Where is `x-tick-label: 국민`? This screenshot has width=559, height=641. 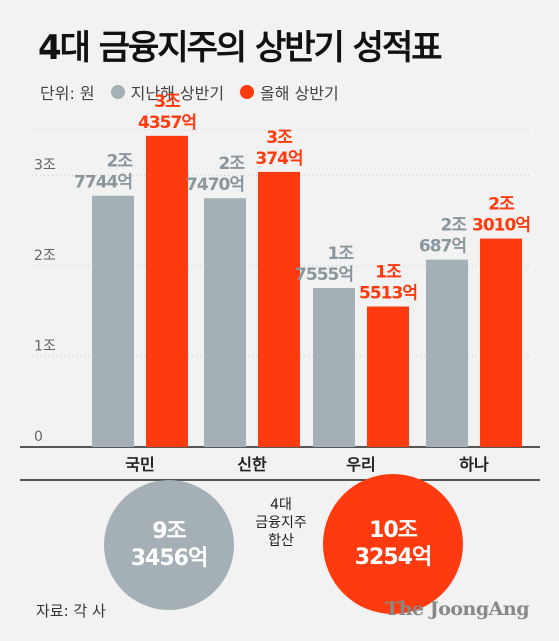 x-tick-label: 국민 is located at coordinates (139, 464).